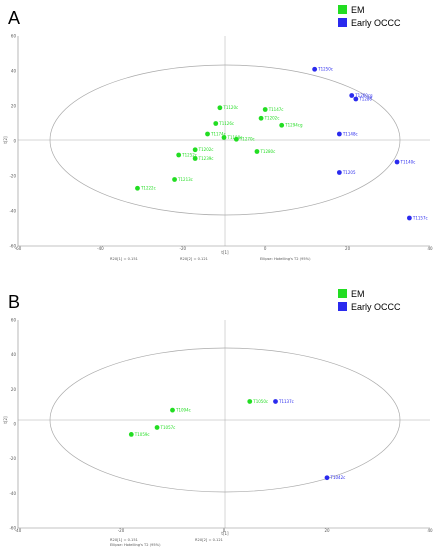 The width and height of the screenshot is (438, 550). I want to click on data-point-label: T1057c, so click(168, 427).